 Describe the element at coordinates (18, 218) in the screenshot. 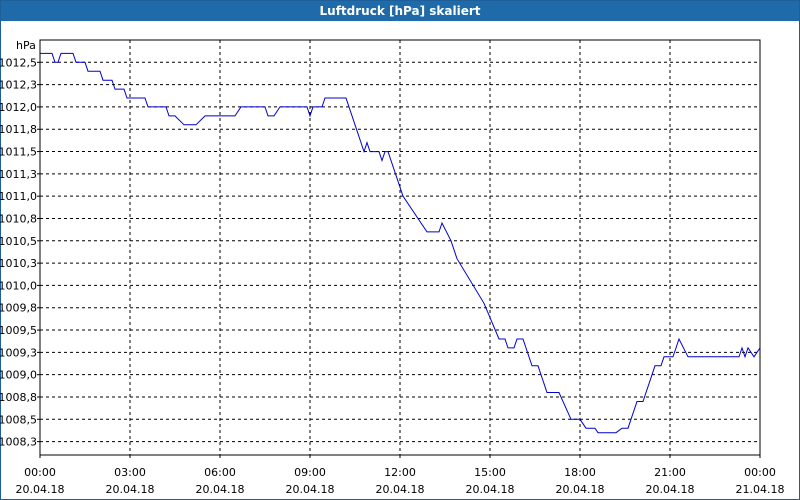

I see `y-tick-label: 1010,8` at that location.